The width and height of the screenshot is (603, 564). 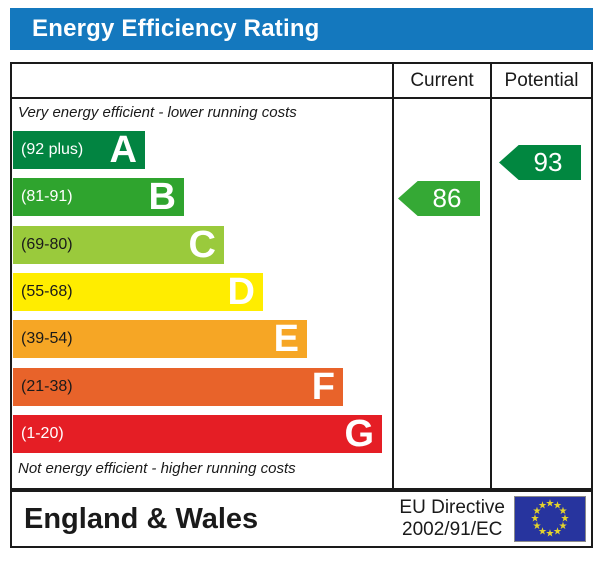 I want to click on band-a-range: (92 plus), so click(x=52, y=149).